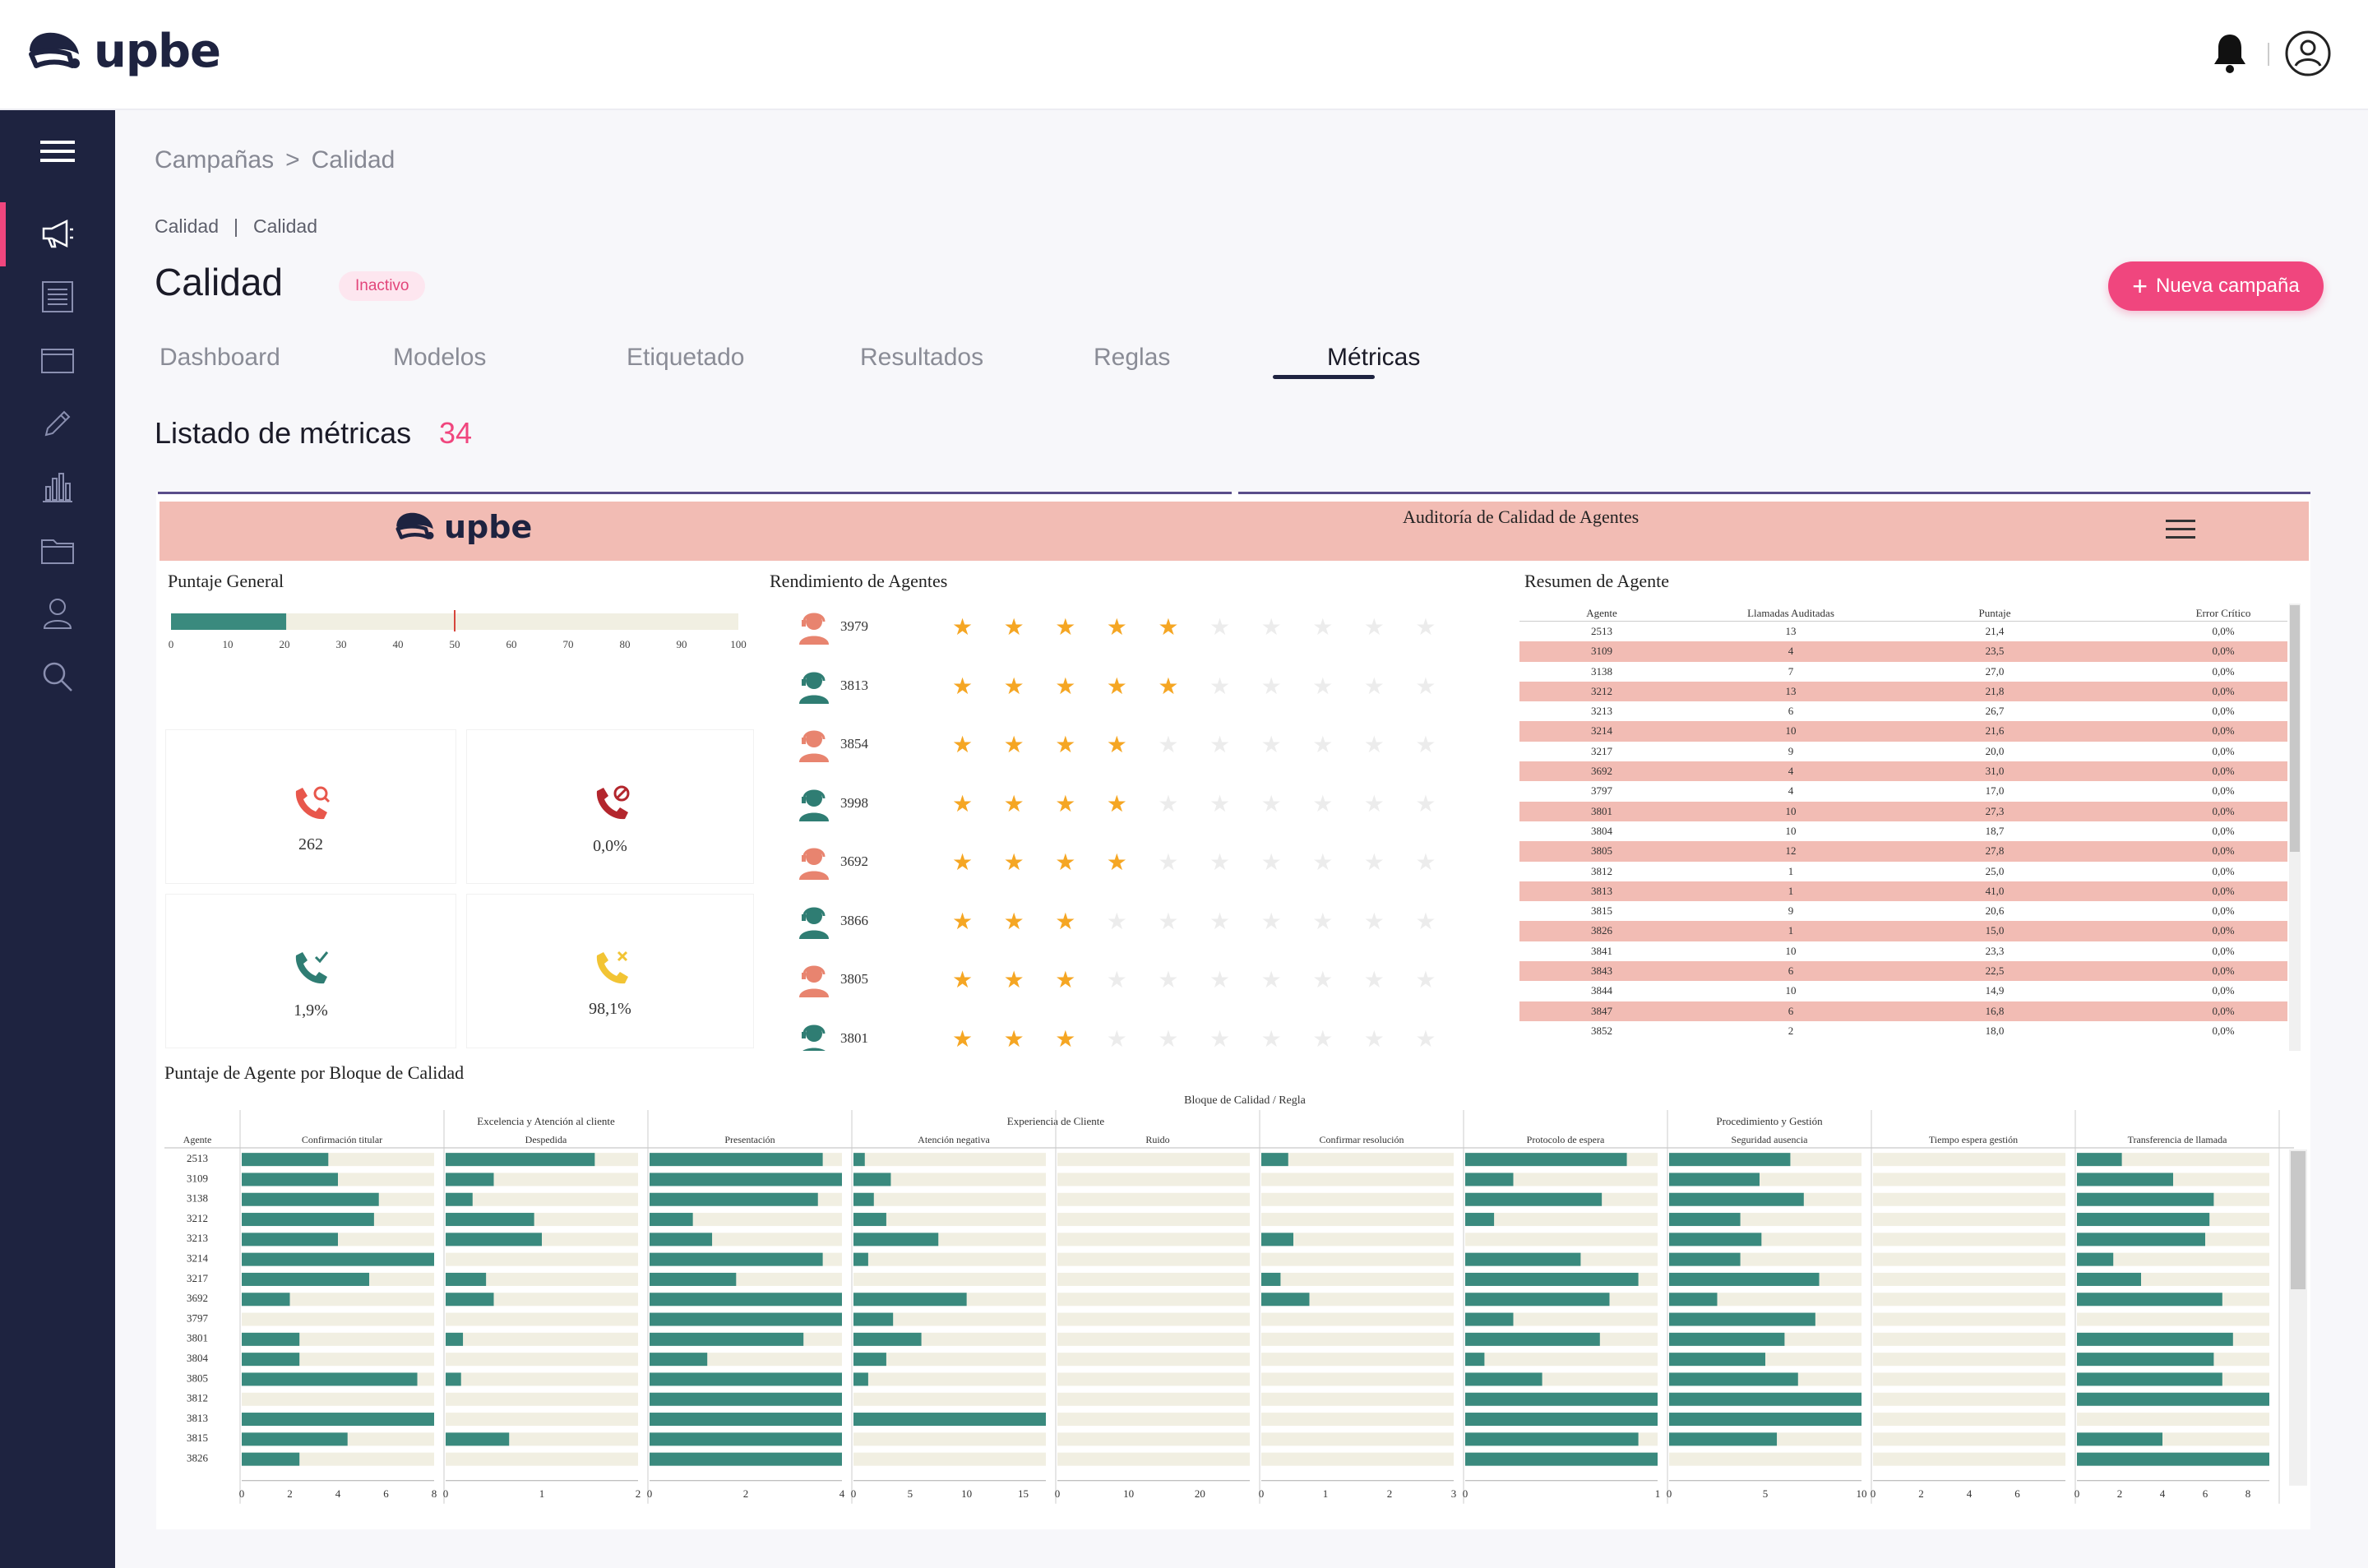  Describe the element at coordinates (1791, 870) in the screenshot. I see `resumen-cell: 1` at that location.